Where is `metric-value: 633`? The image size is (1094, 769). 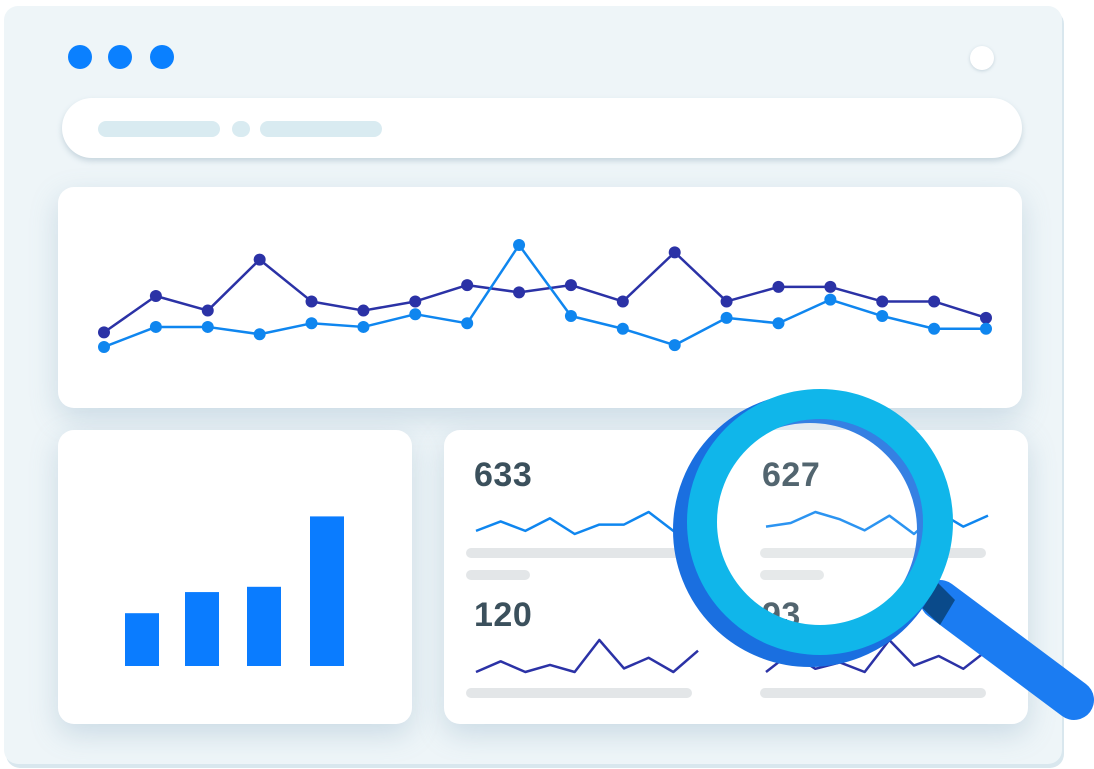 metric-value: 633 is located at coordinates (503, 475).